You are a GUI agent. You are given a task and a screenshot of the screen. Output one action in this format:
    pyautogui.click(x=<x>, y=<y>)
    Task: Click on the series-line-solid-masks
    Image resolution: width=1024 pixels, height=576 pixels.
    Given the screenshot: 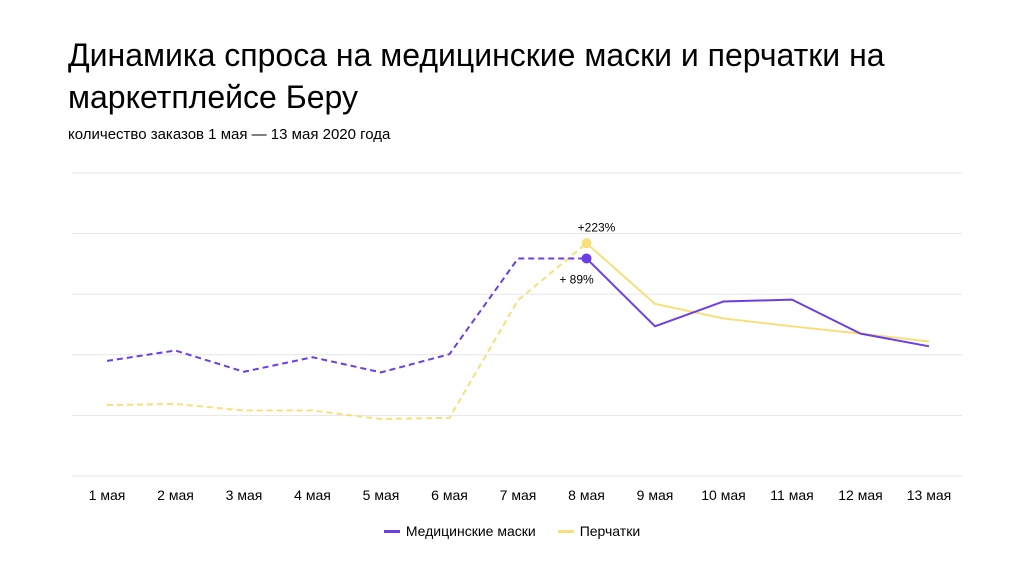 What is the action you would take?
    pyautogui.click(x=757, y=302)
    